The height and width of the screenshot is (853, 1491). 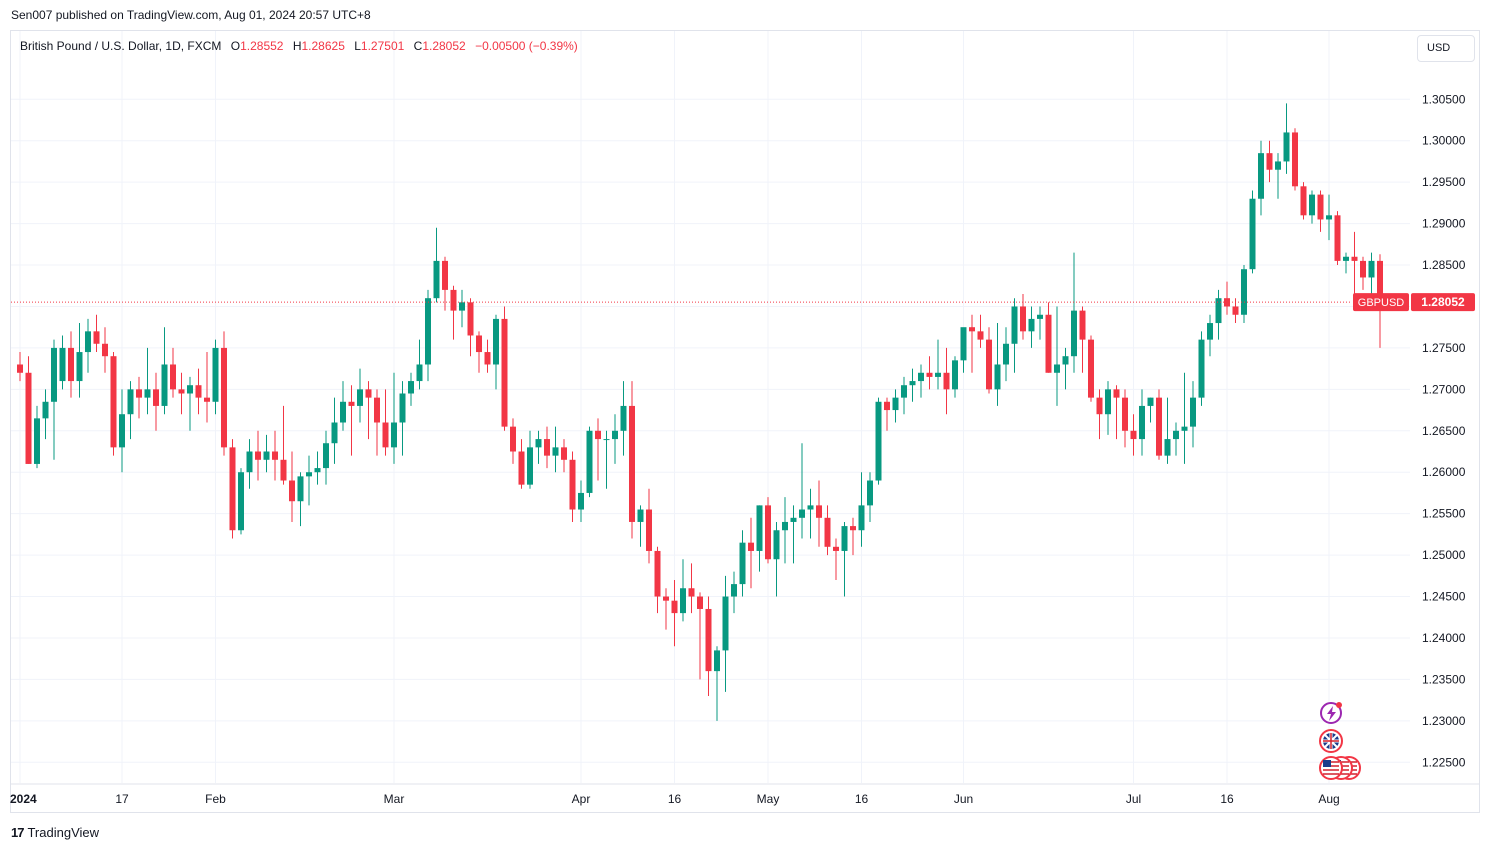 I want to click on price-tick-label: 1.23000, so click(x=1444, y=721).